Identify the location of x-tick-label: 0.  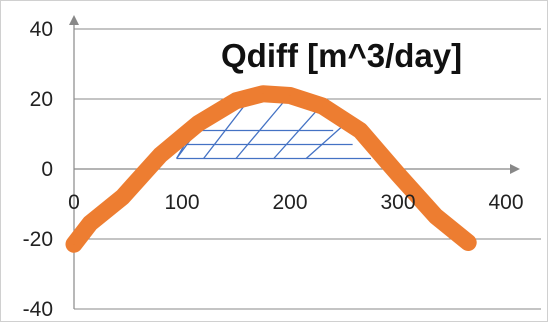
(74, 202).